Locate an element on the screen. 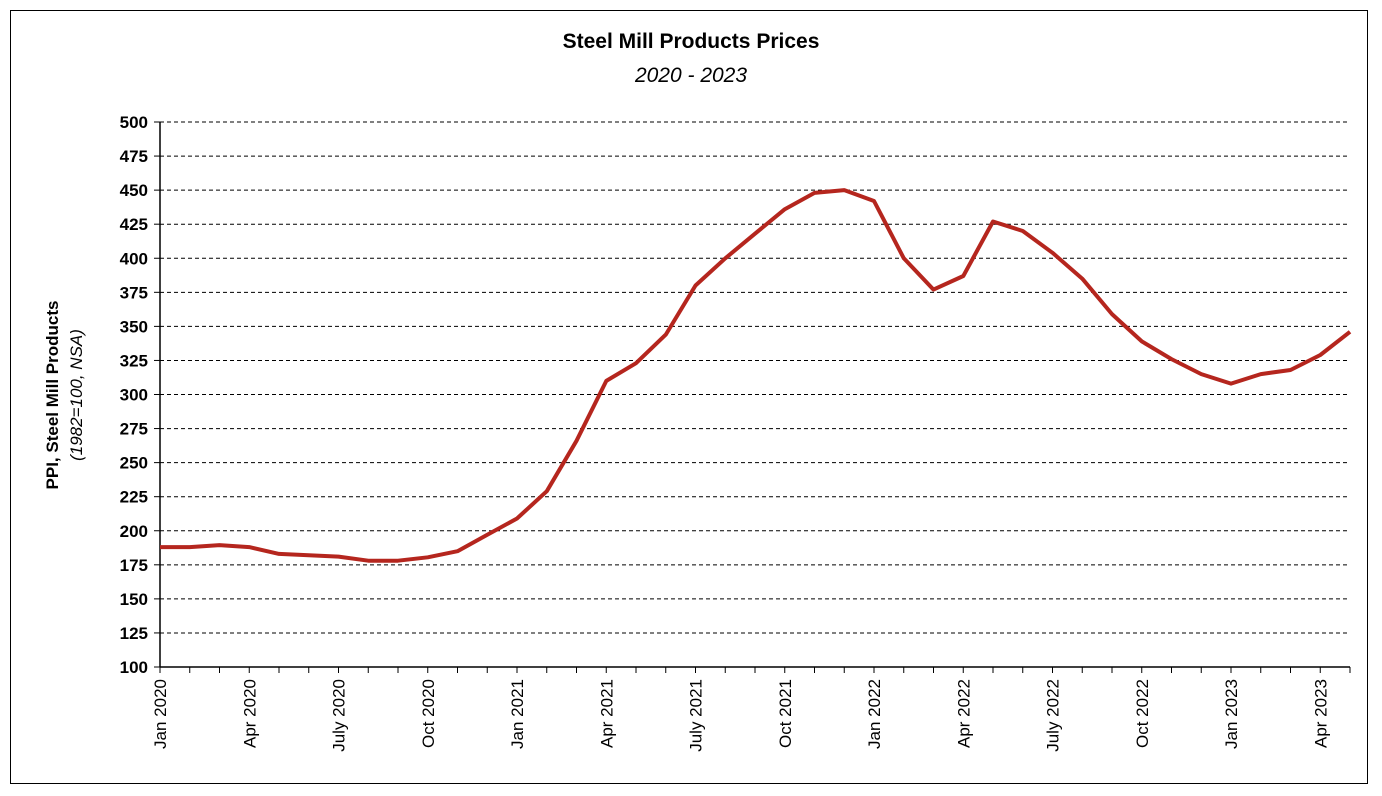 Image resolution: width=1382 pixels, height=796 pixels. y-tick-label: 275 is located at coordinates (134, 429).